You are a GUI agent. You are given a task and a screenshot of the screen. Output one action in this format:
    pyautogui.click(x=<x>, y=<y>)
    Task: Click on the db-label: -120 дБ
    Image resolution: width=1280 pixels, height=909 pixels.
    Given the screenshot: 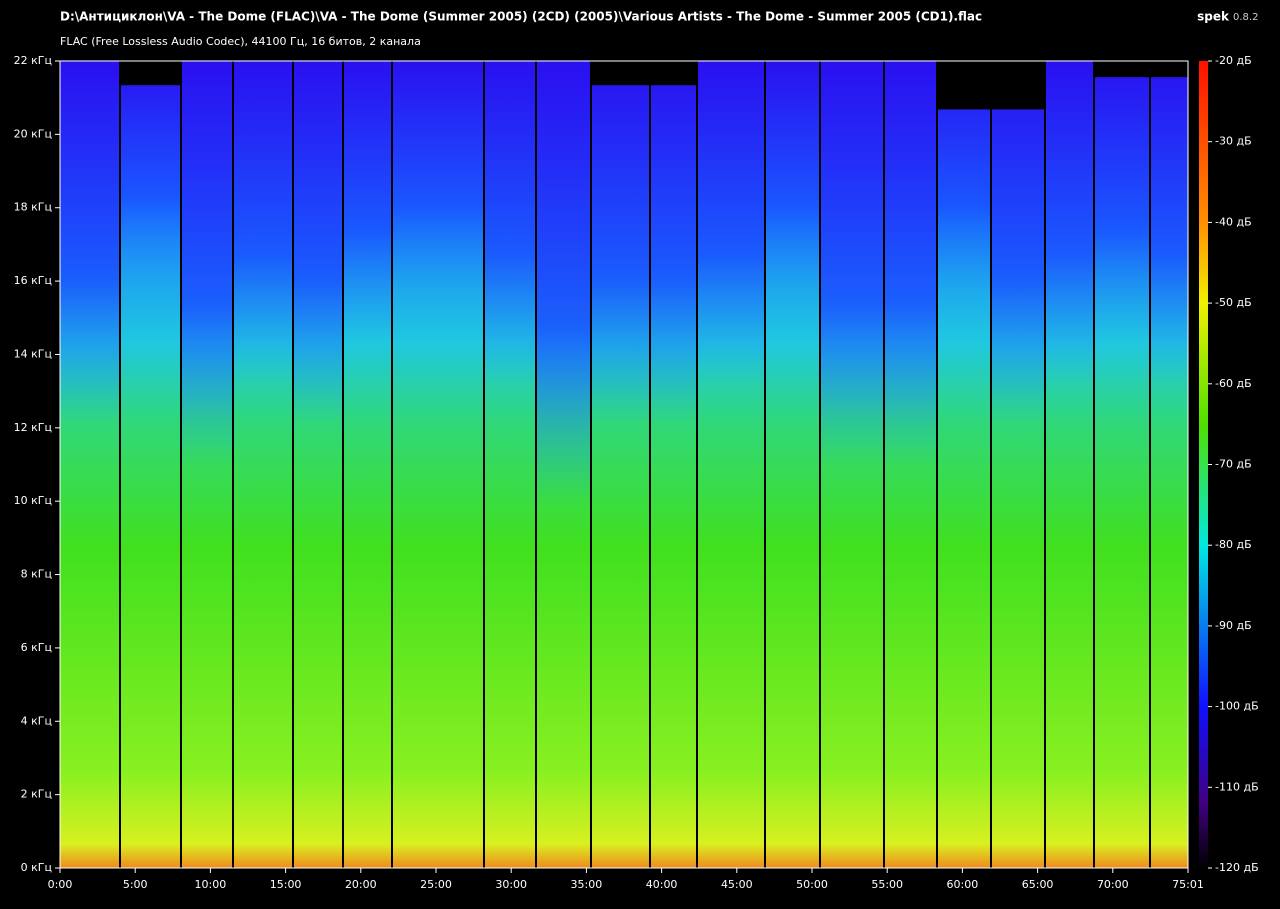 What is the action you would take?
    pyautogui.click(x=1237, y=867)
    